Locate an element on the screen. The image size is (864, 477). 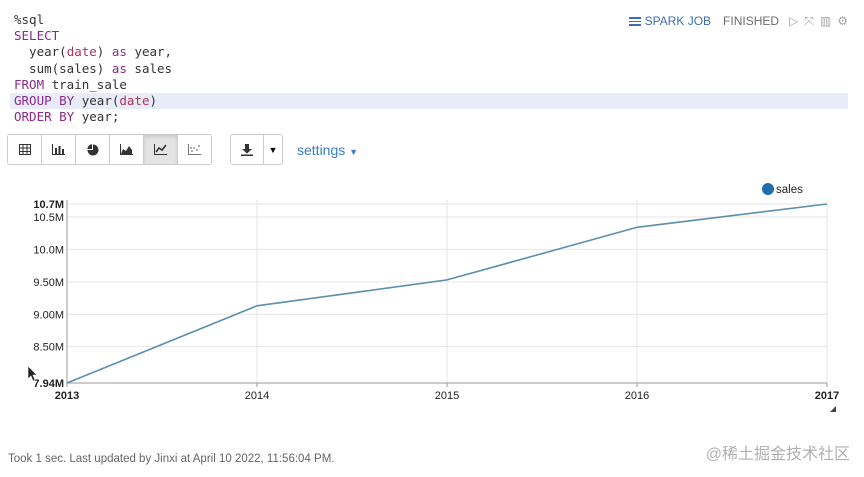
paragraph-status: SPARK JOB FINISHED ▷ ⤧ ▥ ⚙ is located at coordinates (738, 21).